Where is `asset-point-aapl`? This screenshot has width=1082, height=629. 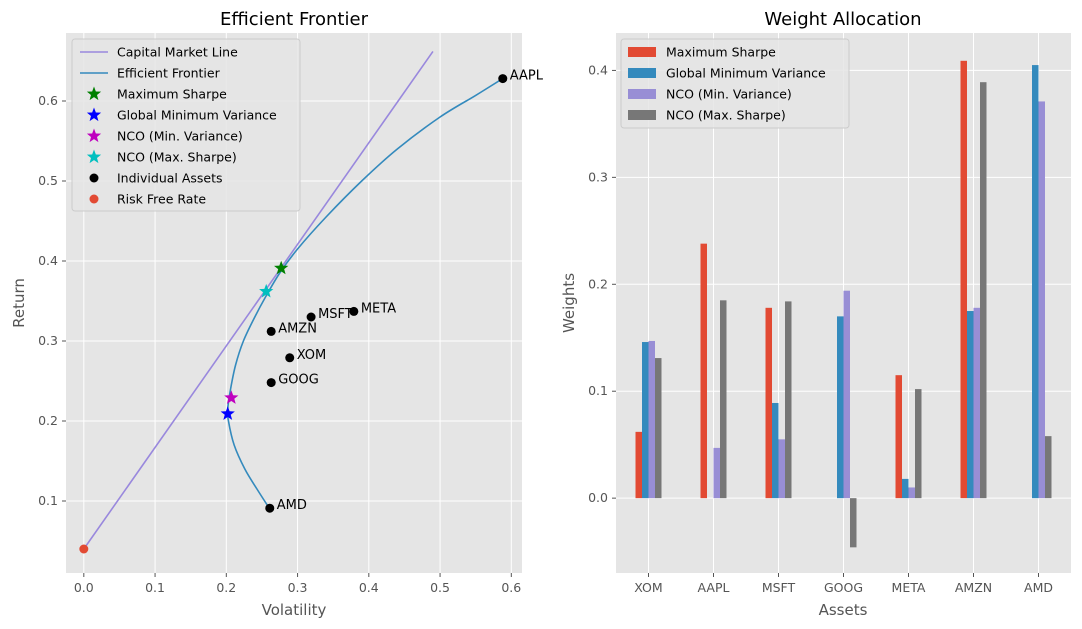 asset-point-aapl is located at coordinates (503, 79).